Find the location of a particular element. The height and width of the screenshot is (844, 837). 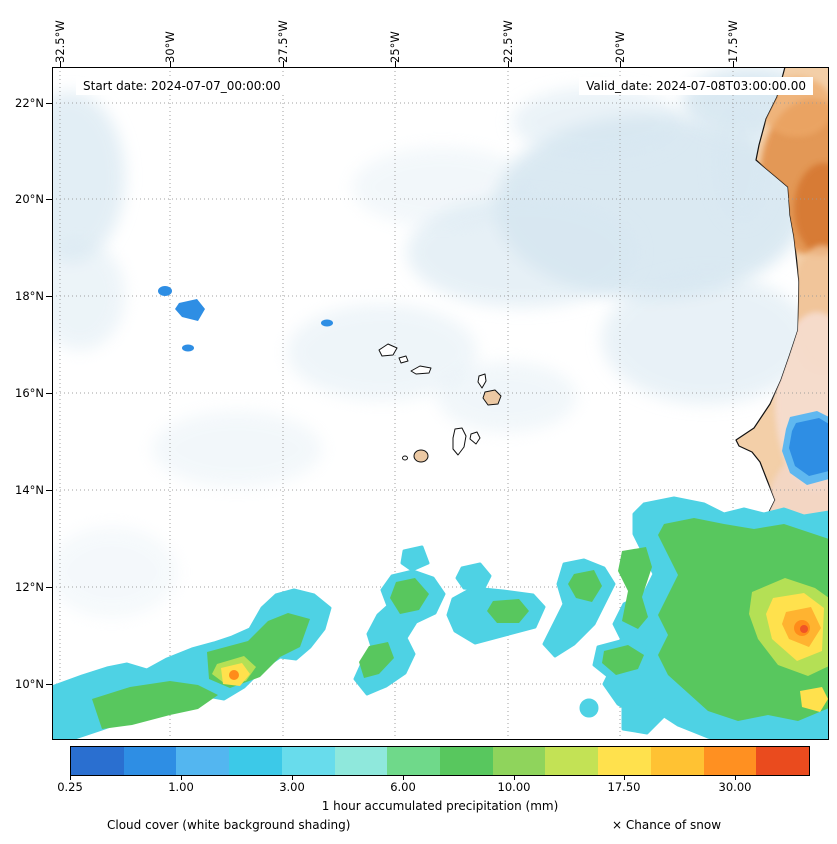

colorbar-tick-label: 3.00 is located at coordinates (292, 787).